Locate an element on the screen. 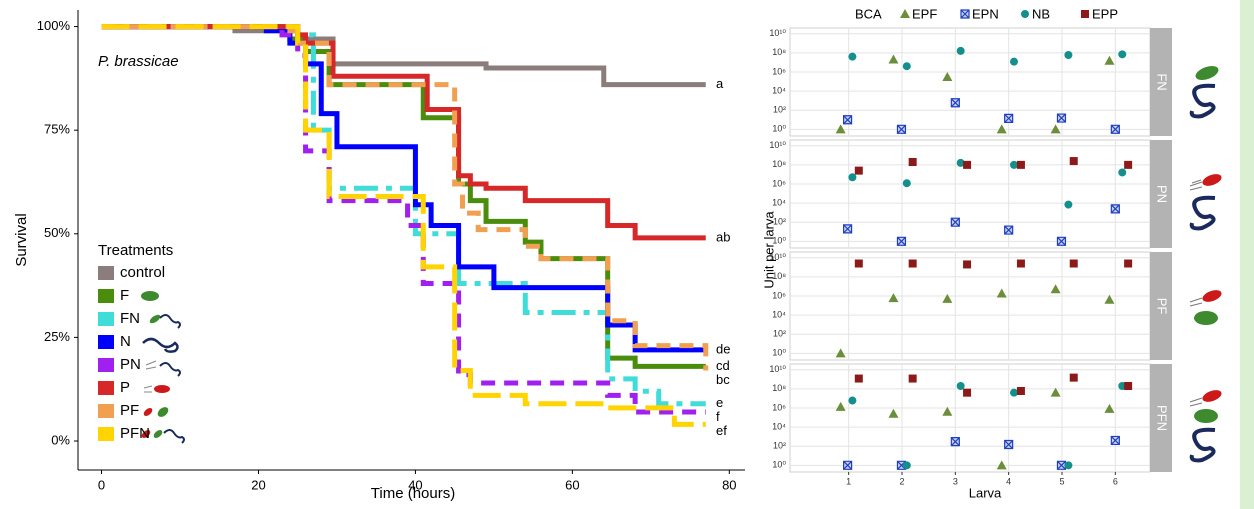 This screenshot has height=509, width=1254. x-axis-title: Time (hours) is located at coordinates (413, 493).